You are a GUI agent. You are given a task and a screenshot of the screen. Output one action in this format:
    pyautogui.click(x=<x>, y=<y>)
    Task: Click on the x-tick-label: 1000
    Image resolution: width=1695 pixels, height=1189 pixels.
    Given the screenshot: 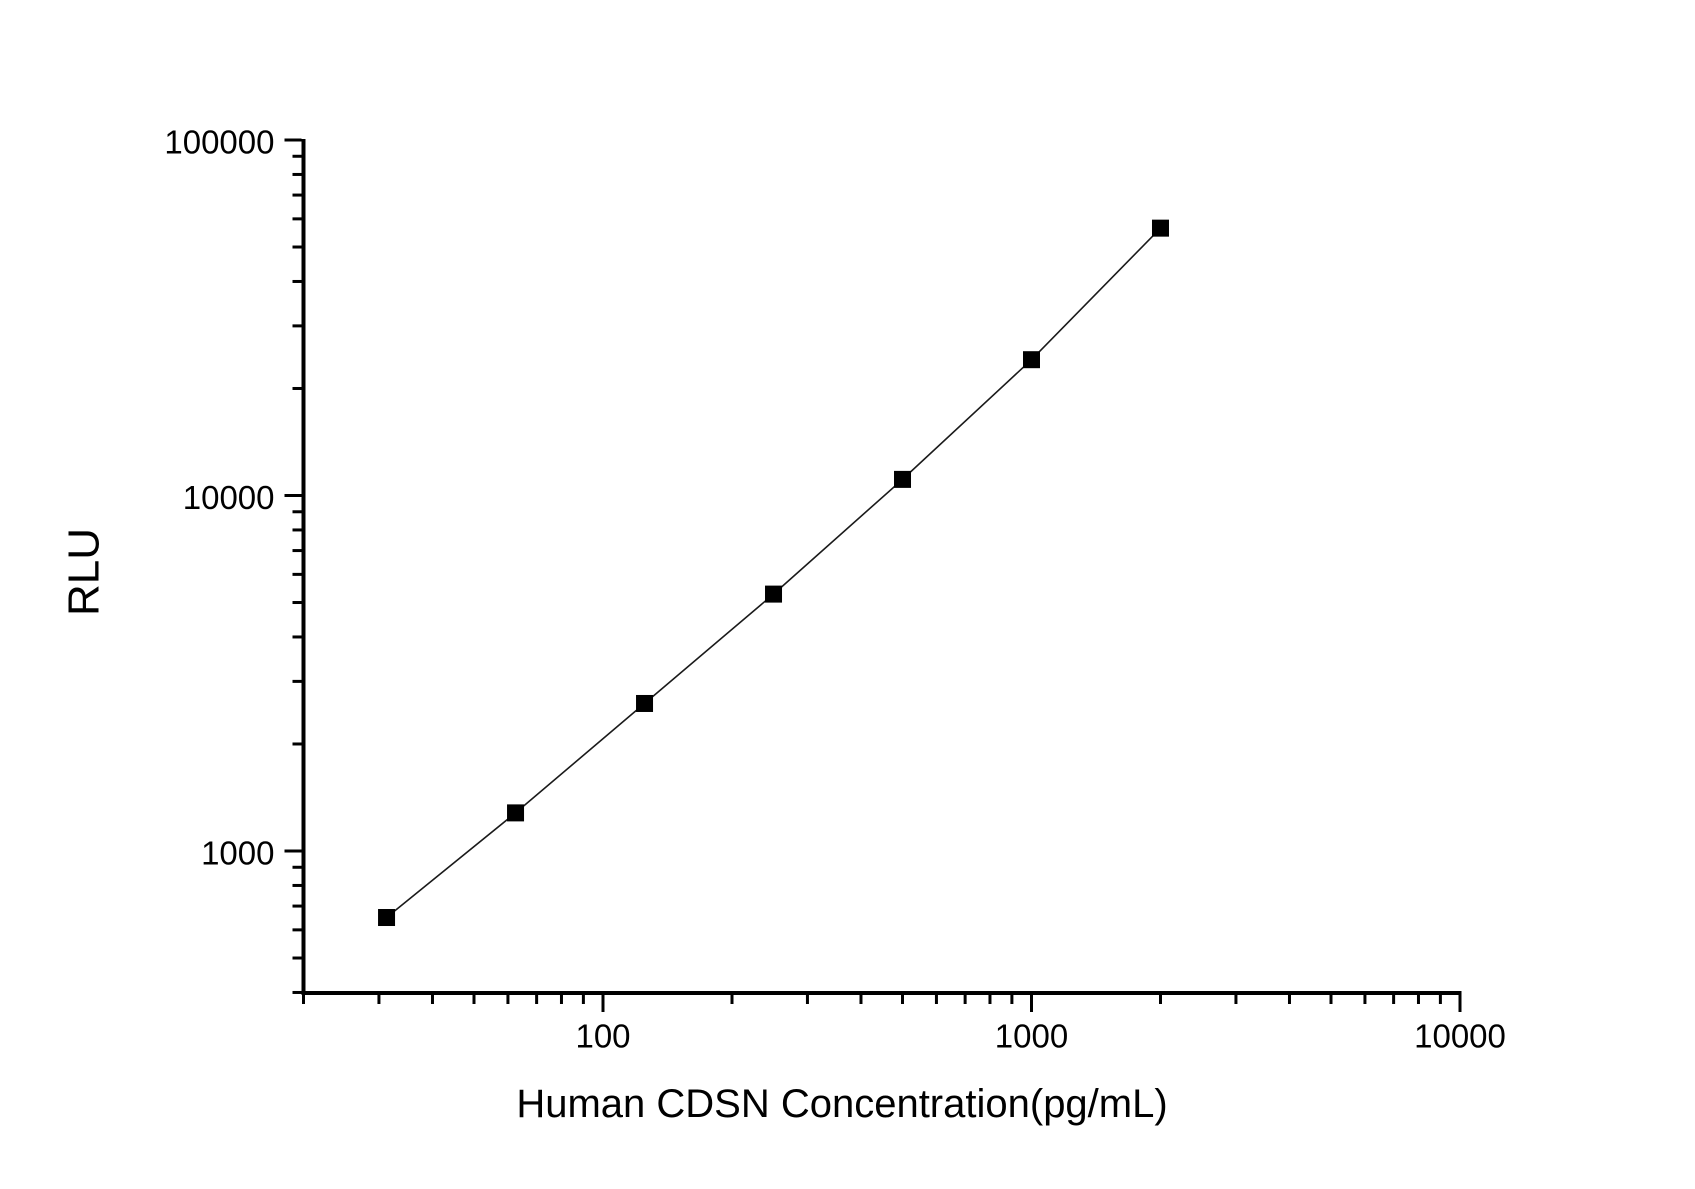 What is the action you would take?
    pyautogui.click(x=1031, y=1036)
    